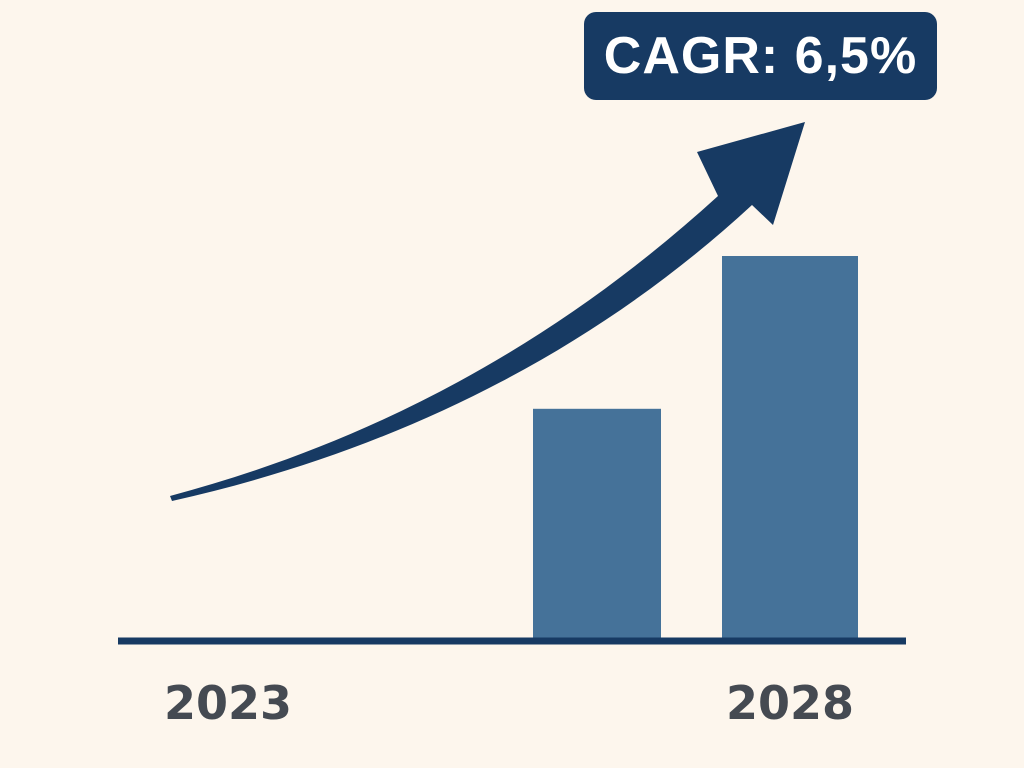  What do you see at coordinates (790, 703) in the screenshot?
I see `x-tick-label-end: 2028` at bounding box center [790, 703].